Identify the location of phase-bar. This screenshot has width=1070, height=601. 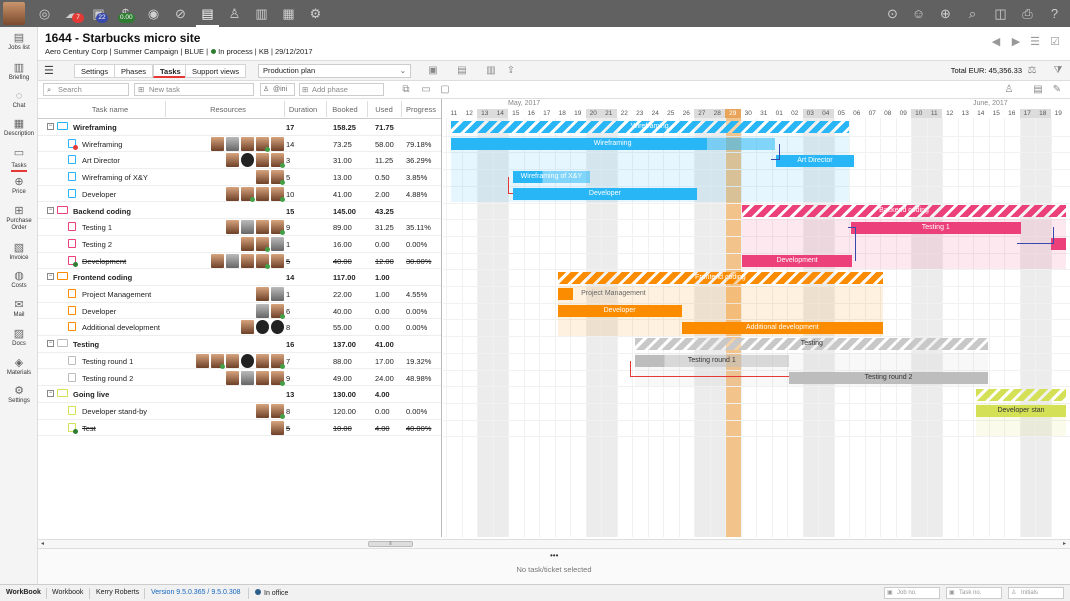
(1021, 394).